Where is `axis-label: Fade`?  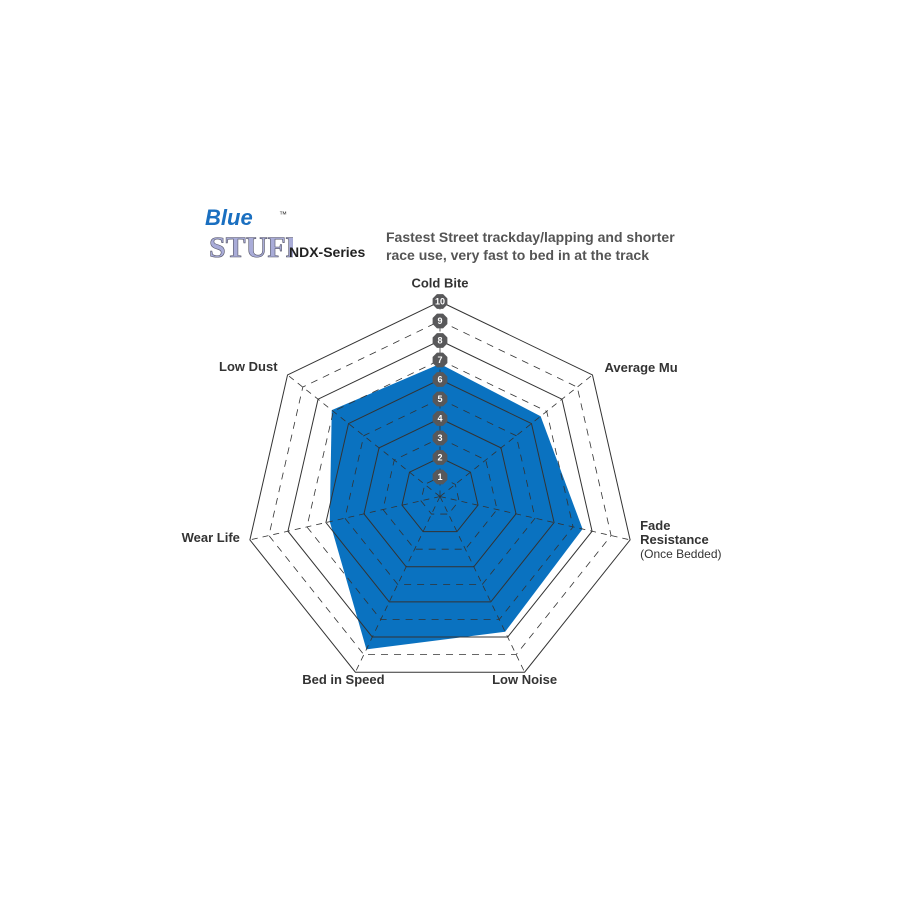 axis-label: Fade is located at coordinates (655, 525).